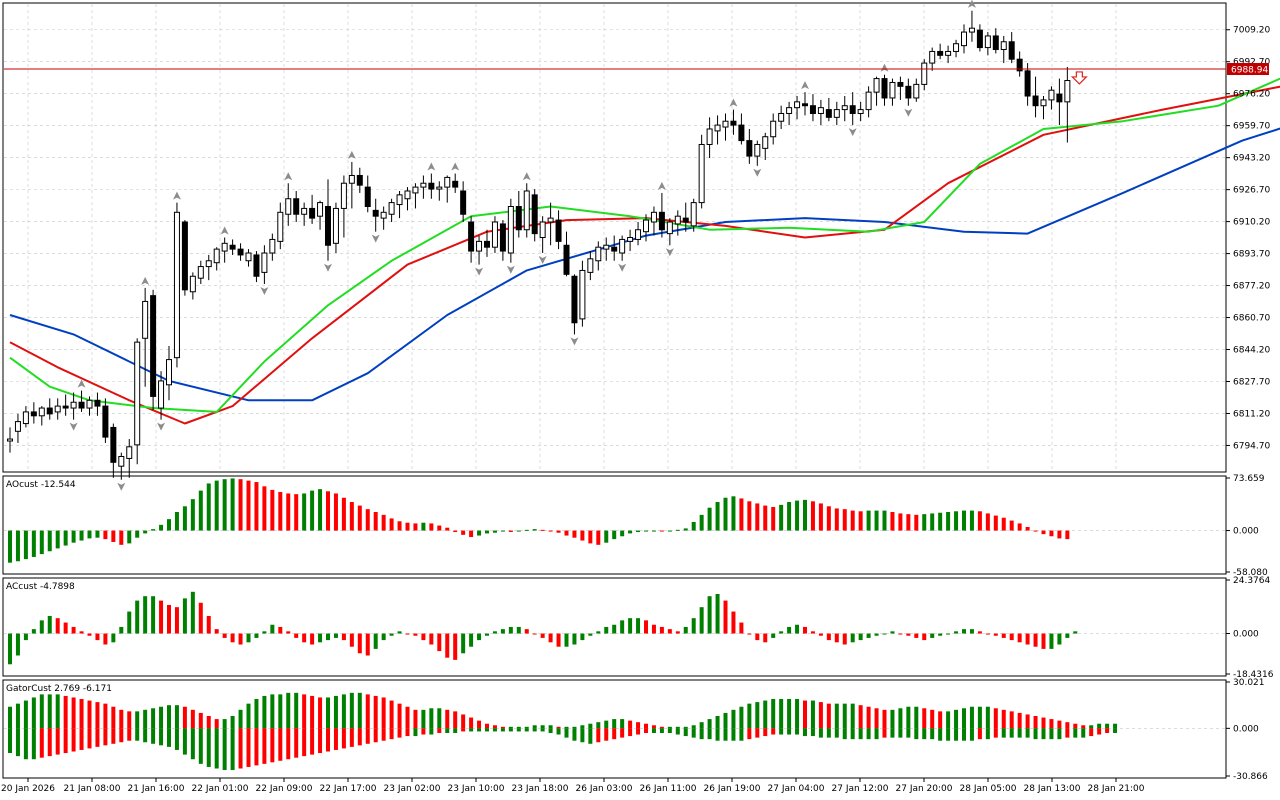 The image size is (1280, 800). What do you see at coordinates (1251, 382) in the screenshot?
I see `price-tick-label: 6827.70` at bounding box center [1251, 382].